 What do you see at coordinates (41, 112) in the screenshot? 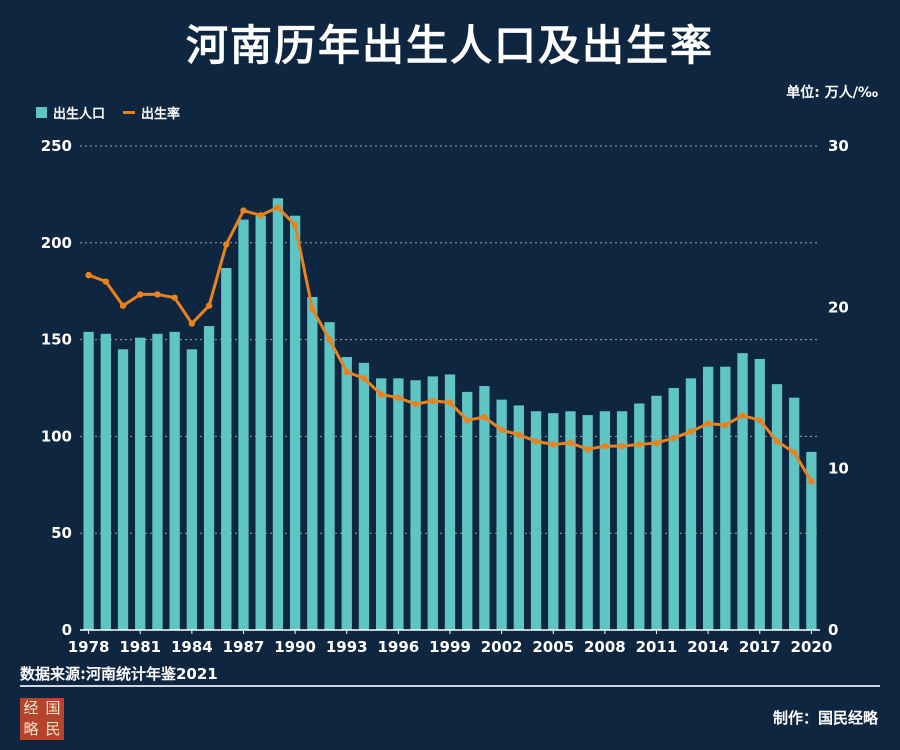
I see `legend-bar-swatch` at bounding box center [41, 112].